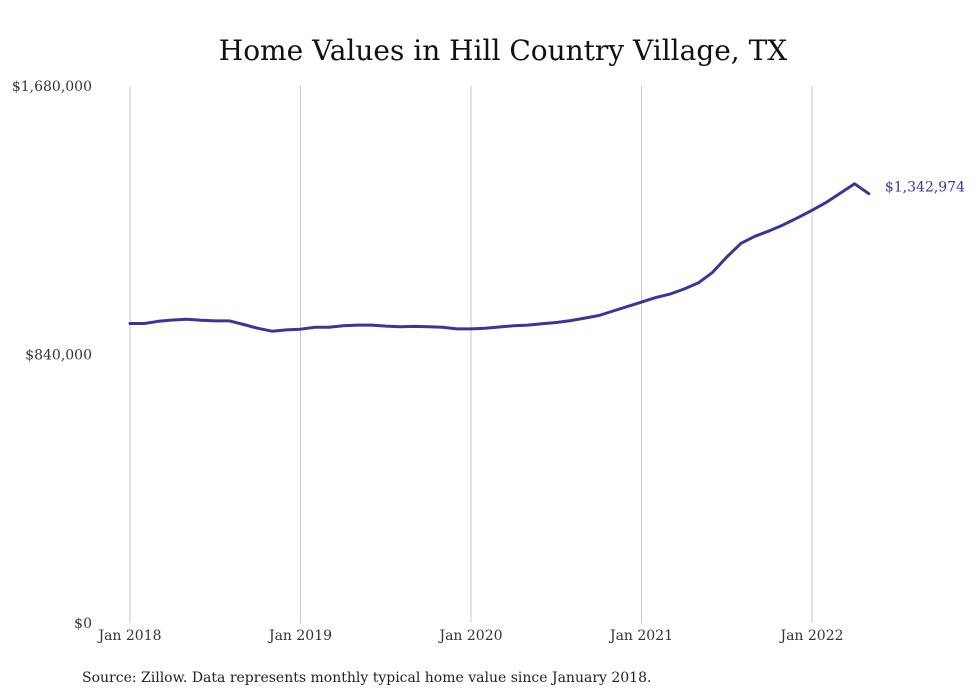 This screenshot has height=699, width=980. I want to click on x-tick-label-3: Jan 2021, so click(640, 636).